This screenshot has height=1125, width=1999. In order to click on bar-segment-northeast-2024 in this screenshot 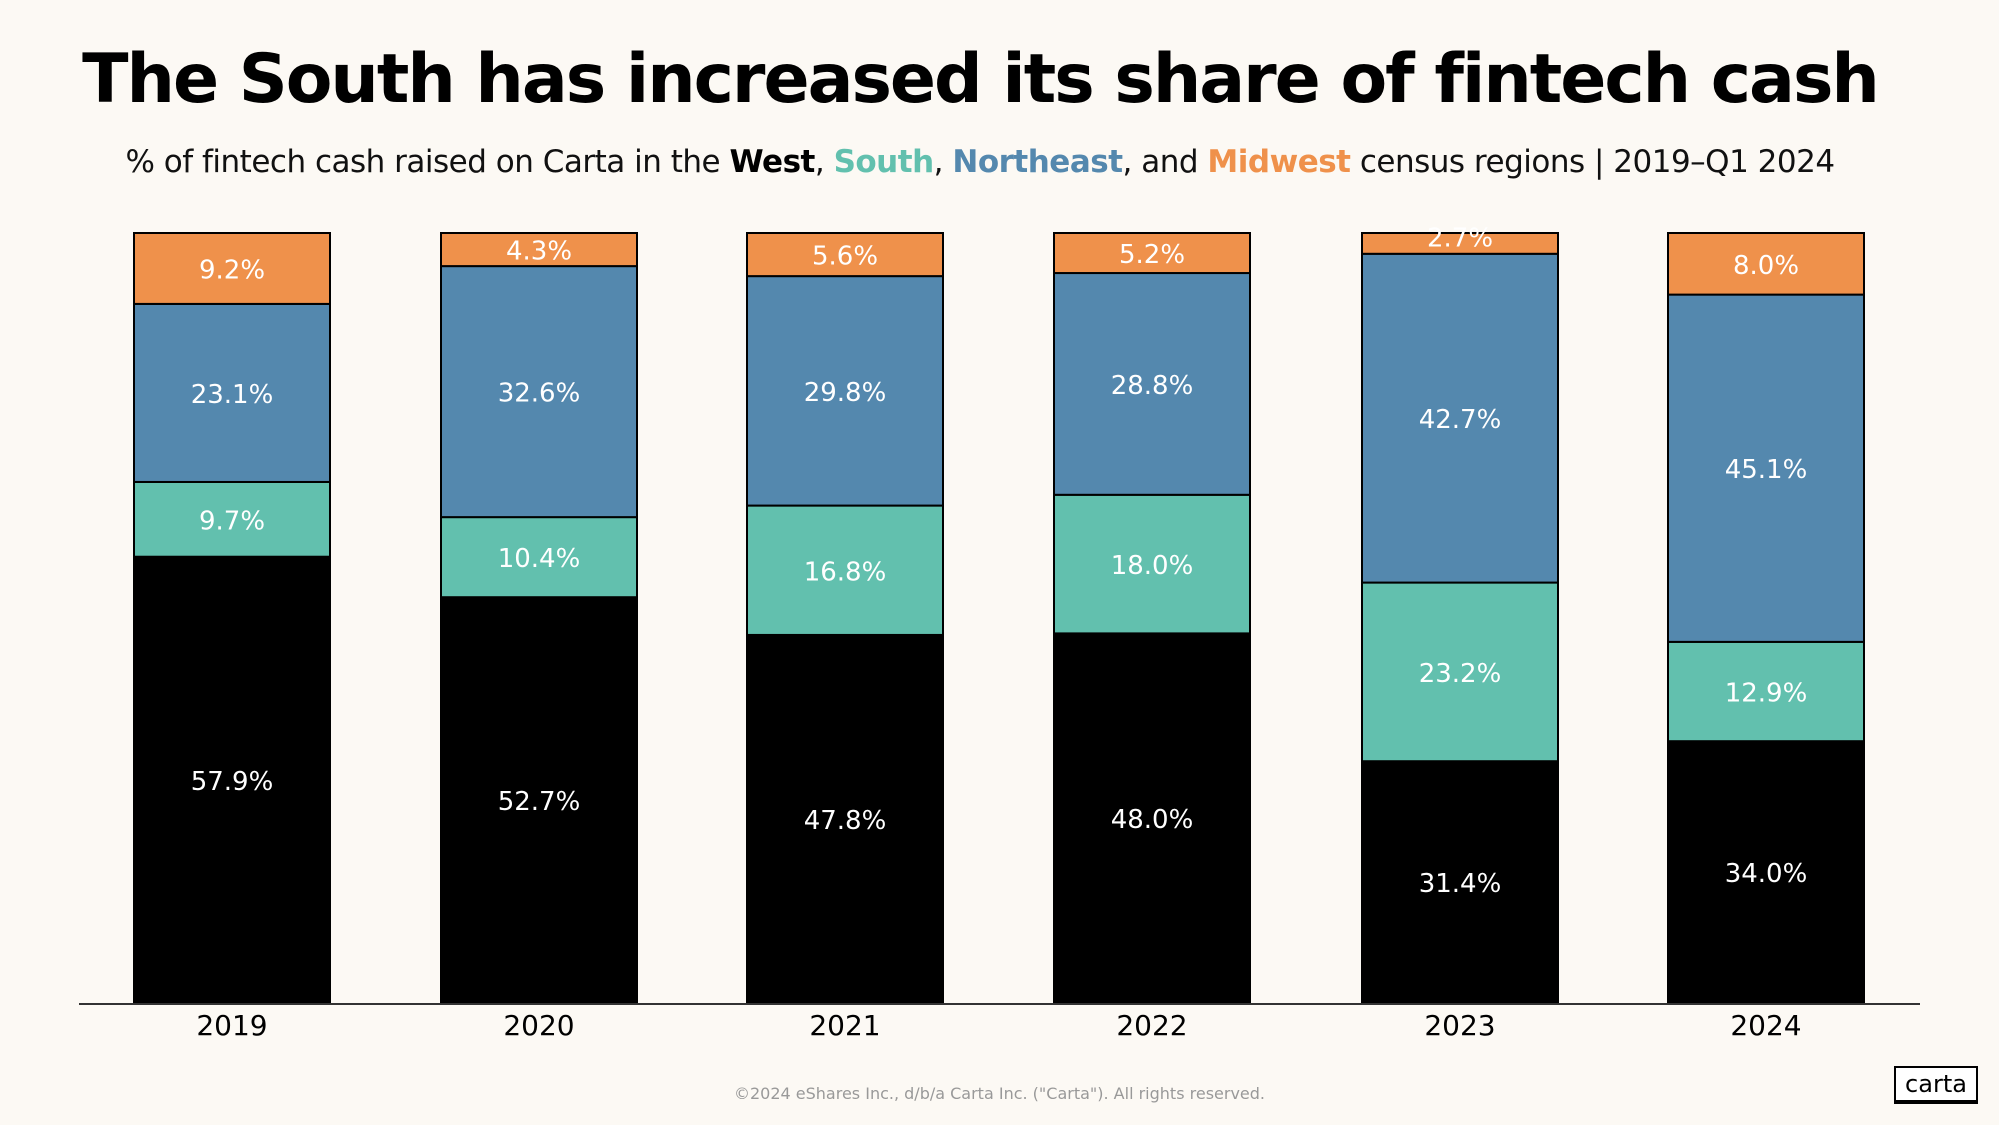, I will do `click(1766, 468)`.